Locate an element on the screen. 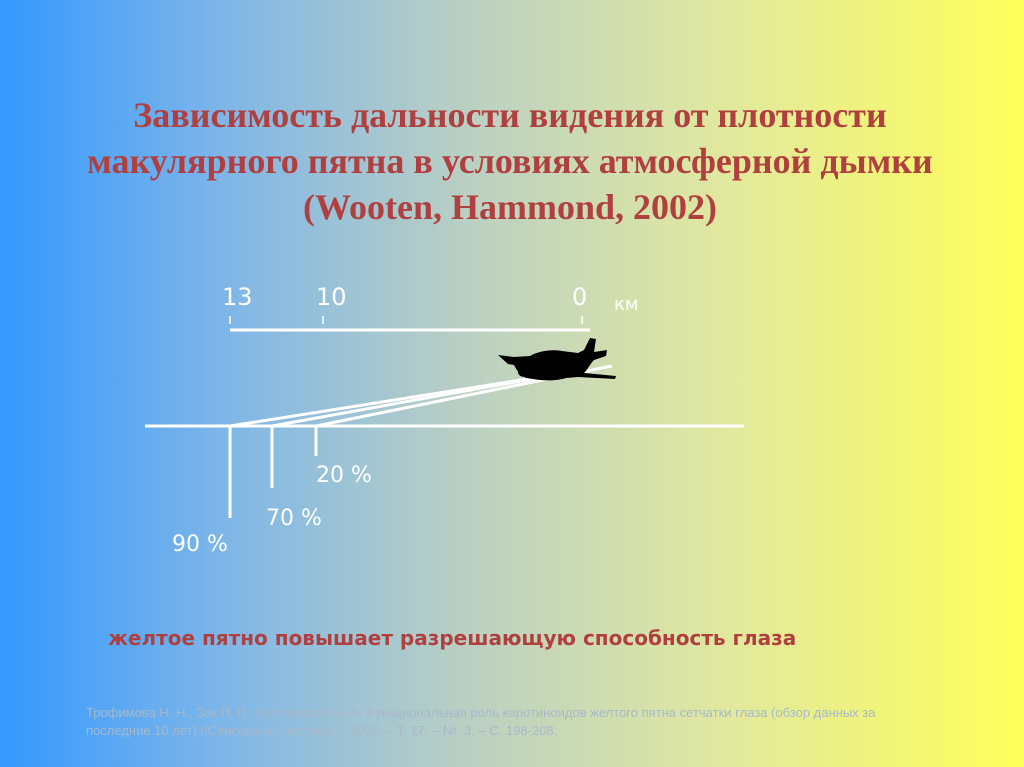  density-label-20: 20 % is located at coordinates (344, 475).